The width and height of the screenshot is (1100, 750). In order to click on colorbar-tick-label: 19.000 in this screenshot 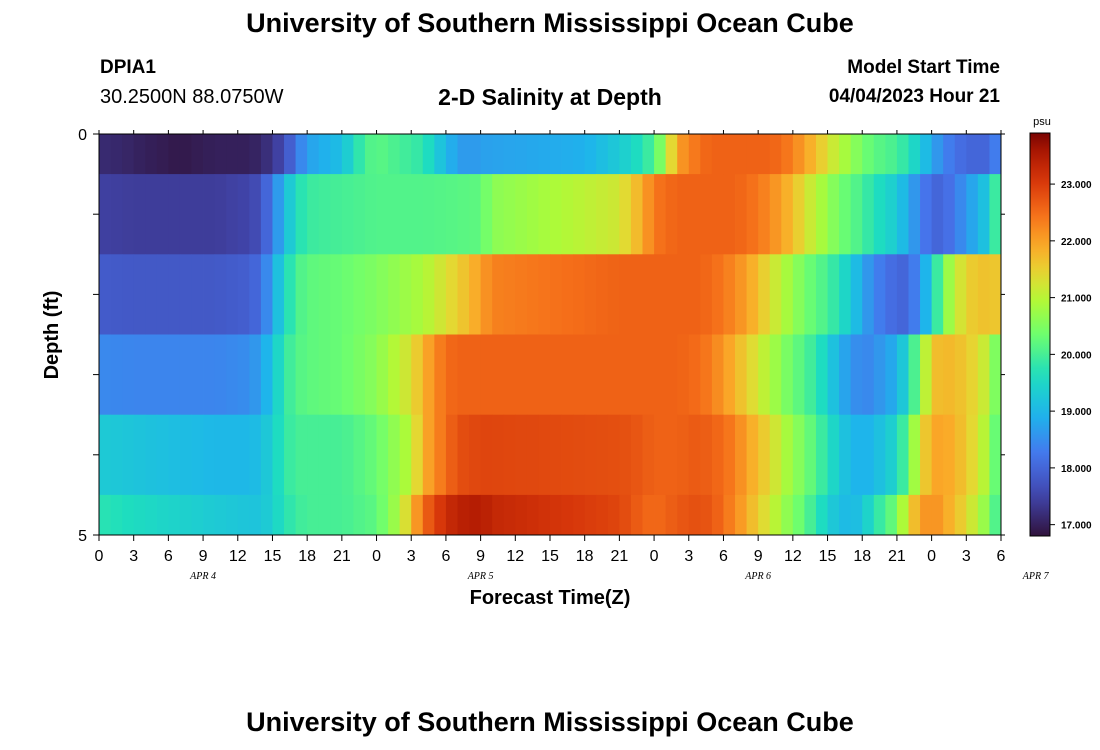, I will do `click(1076, 412)`.